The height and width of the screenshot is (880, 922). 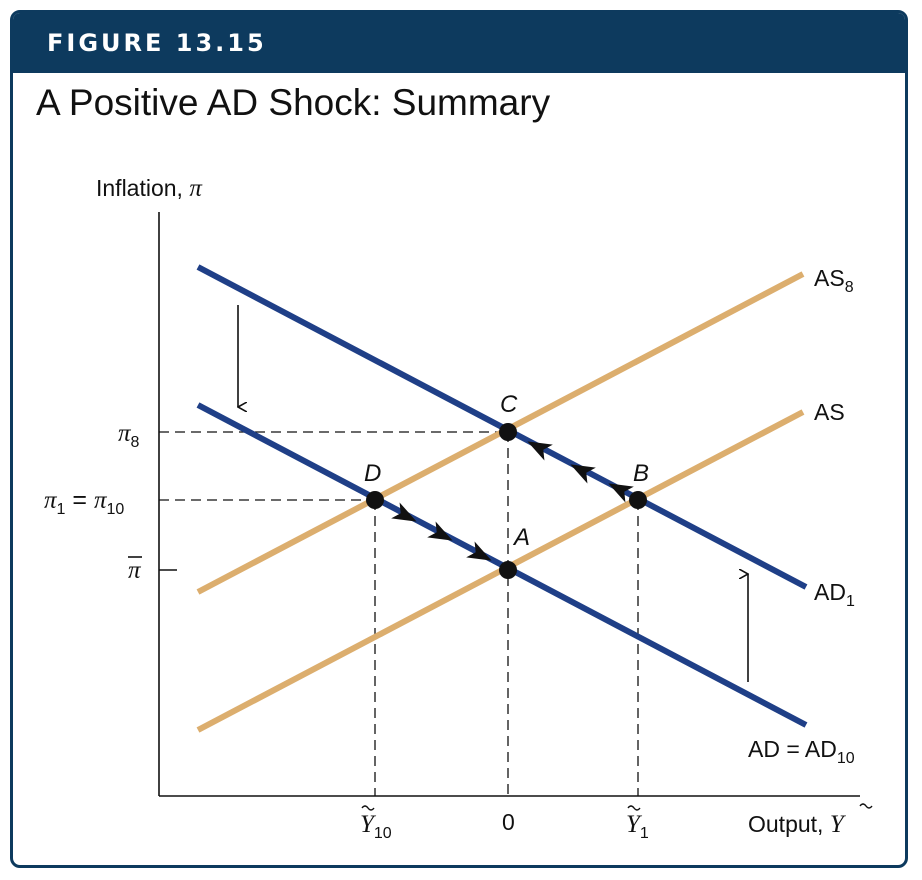 I want to click on x-tick-y1-tilde, so click(x=634, y=808).